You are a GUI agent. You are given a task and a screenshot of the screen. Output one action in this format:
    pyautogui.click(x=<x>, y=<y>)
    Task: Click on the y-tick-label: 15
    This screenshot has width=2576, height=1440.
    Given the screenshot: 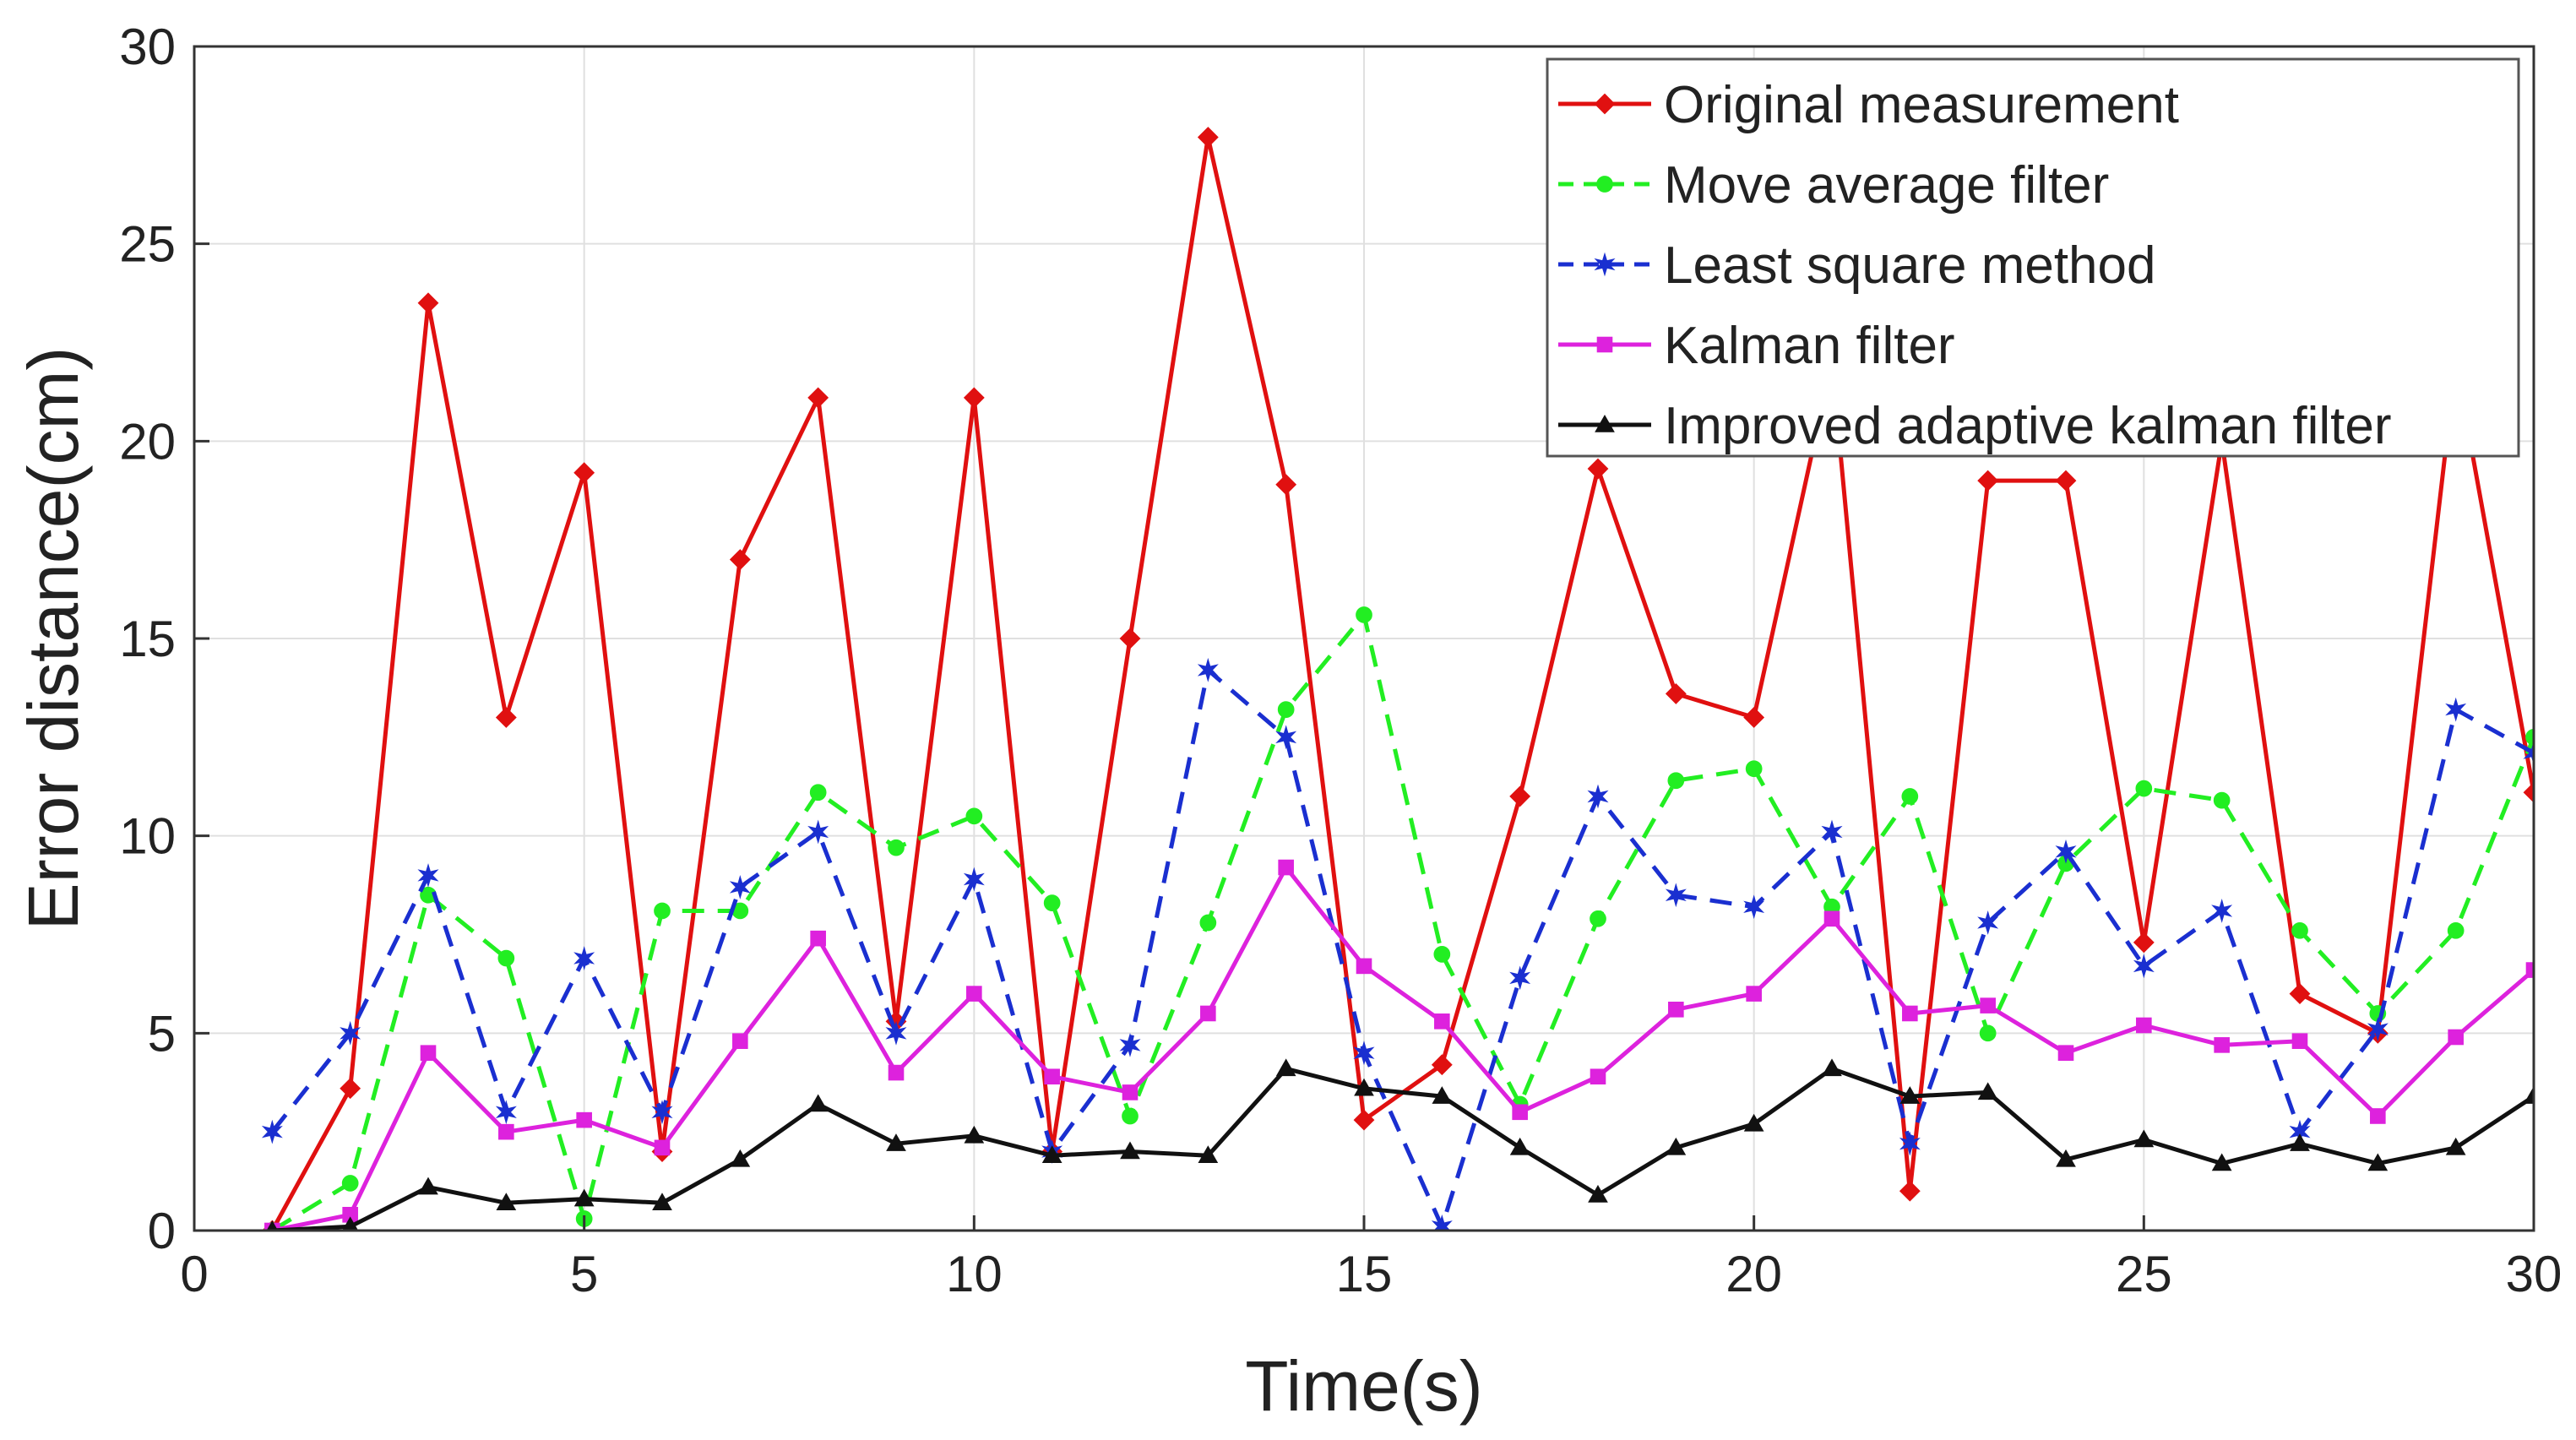 What is the action you would take?
    pyautogui.click(x=147, y=639)
    